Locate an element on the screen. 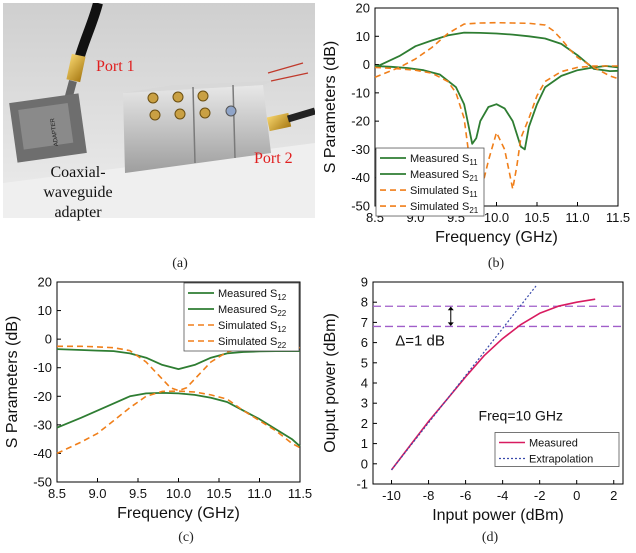 The image size is (636, 553). chart-d-y-tick-label: -1 is located at coordinates (362, 484).